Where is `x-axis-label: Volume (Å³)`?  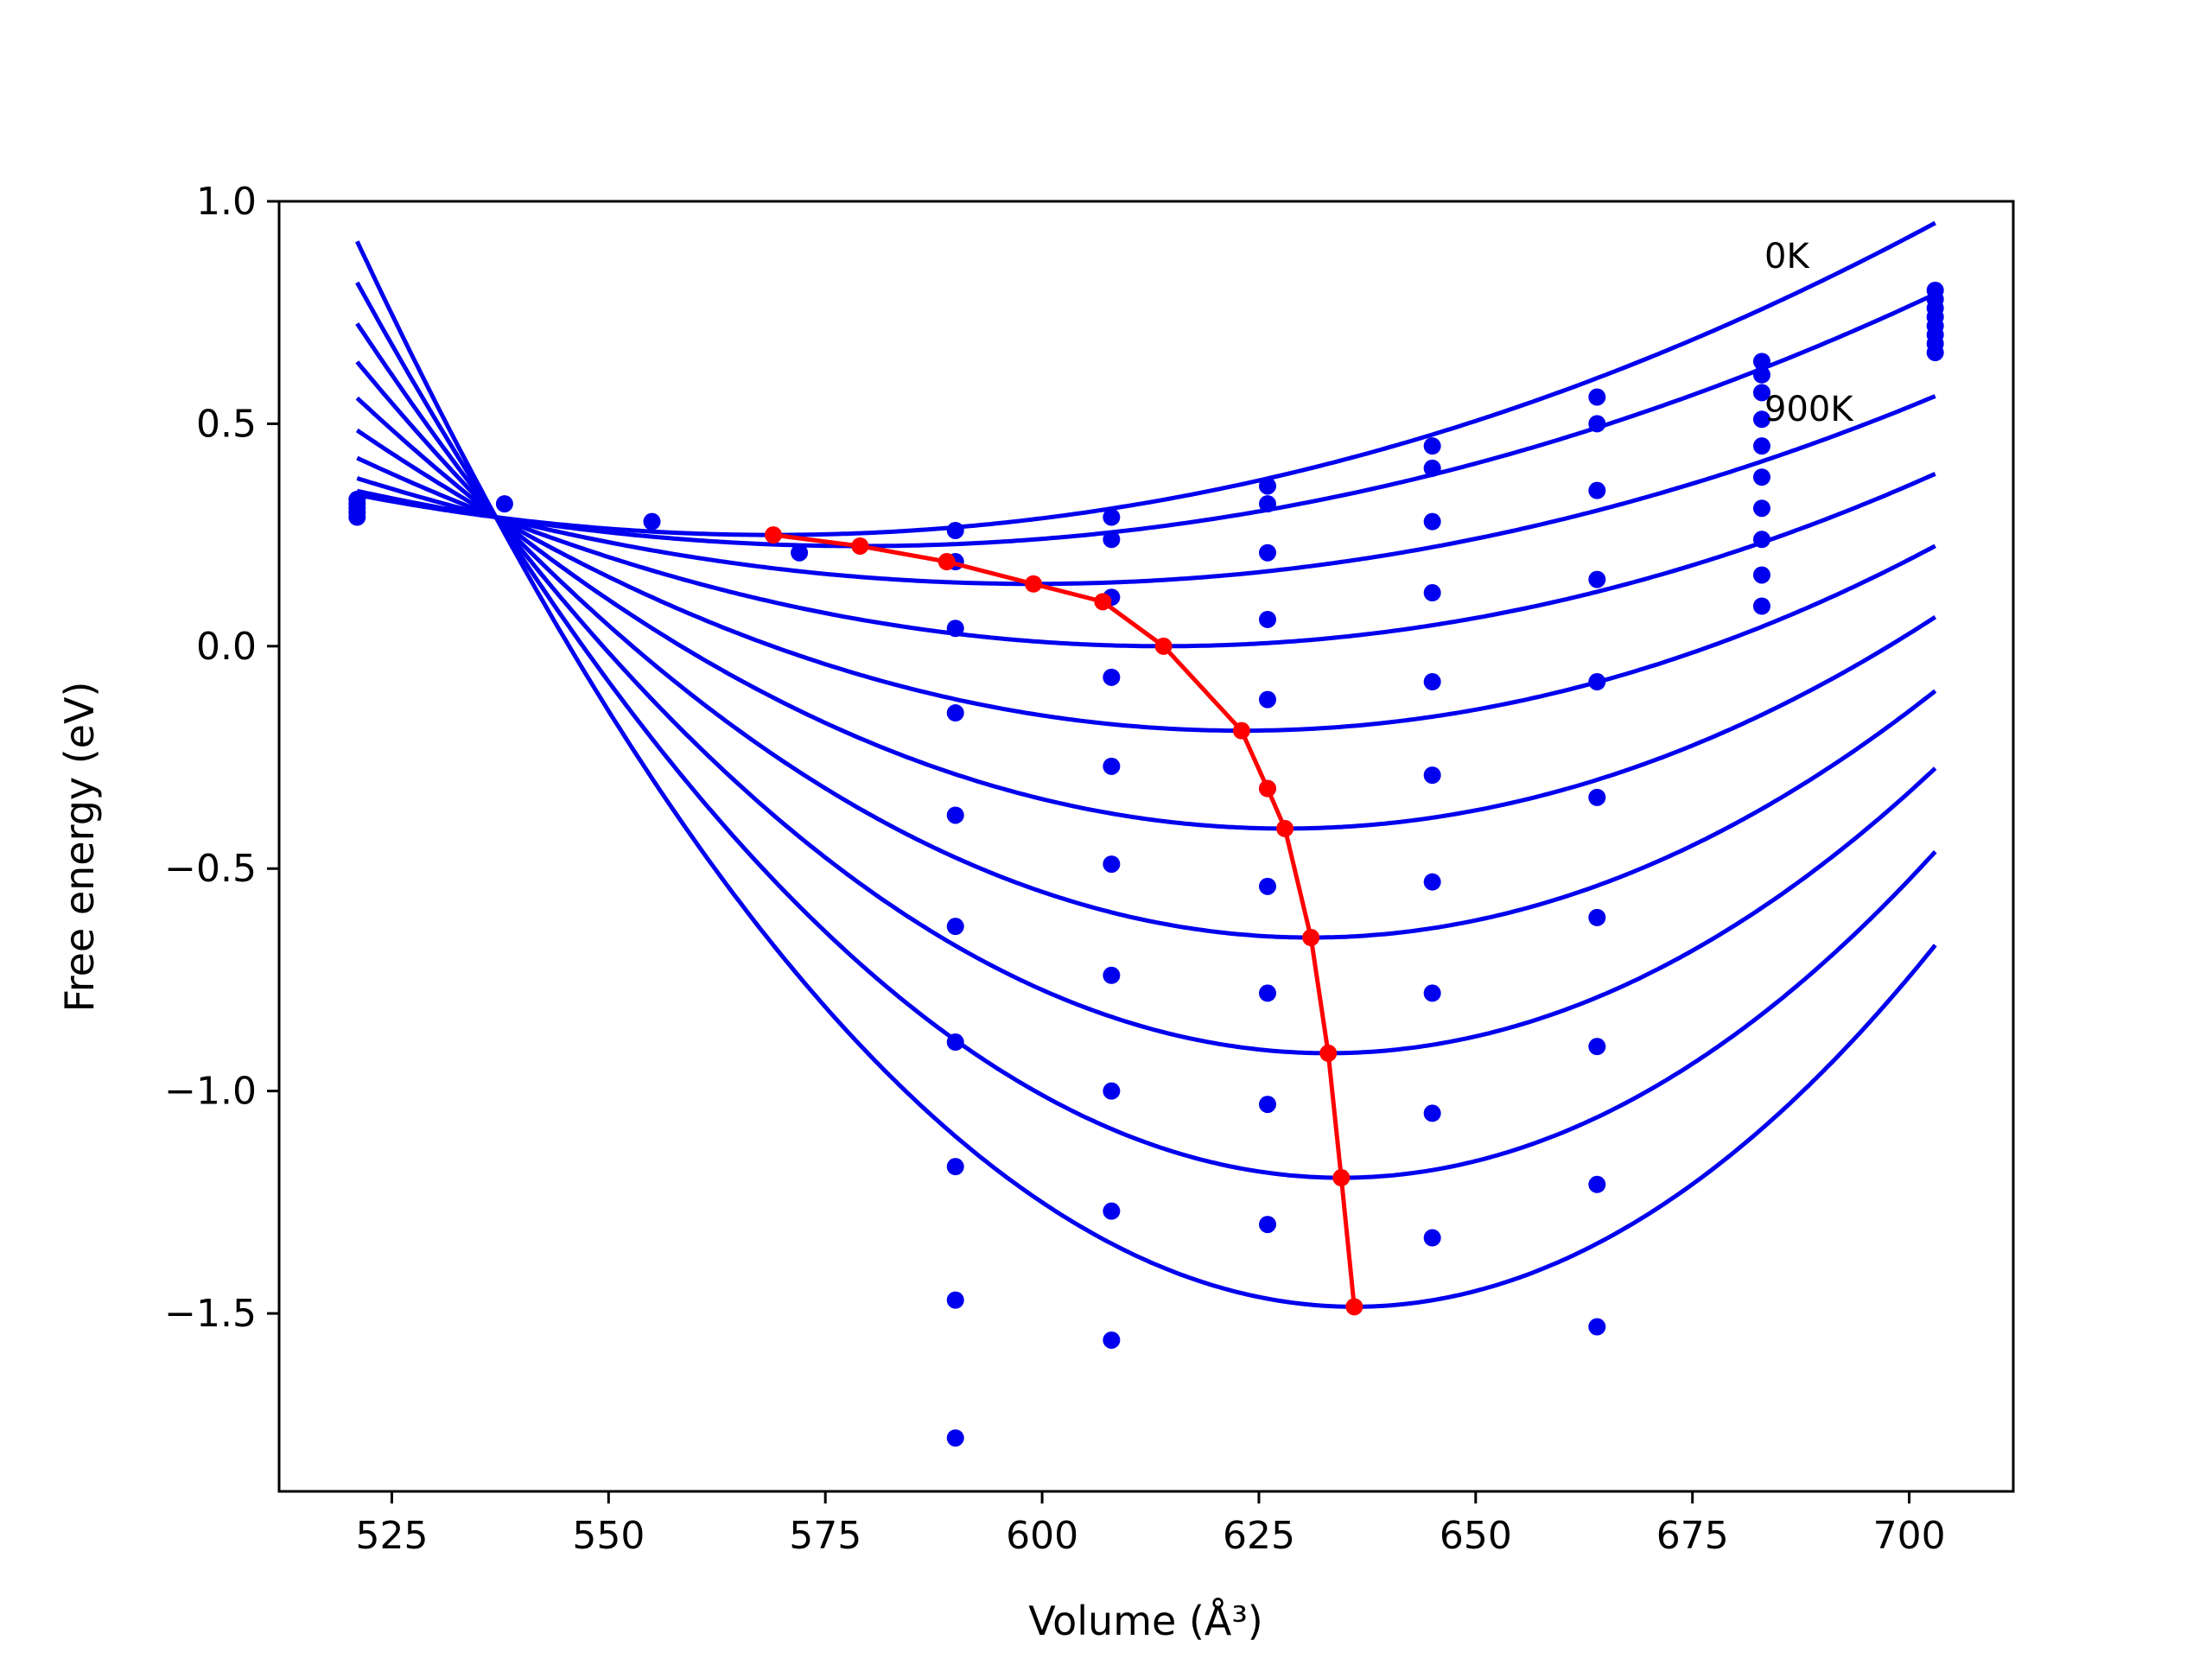 x-axis-label: Volume (Å³) is located at coordinates (1145, 1621).